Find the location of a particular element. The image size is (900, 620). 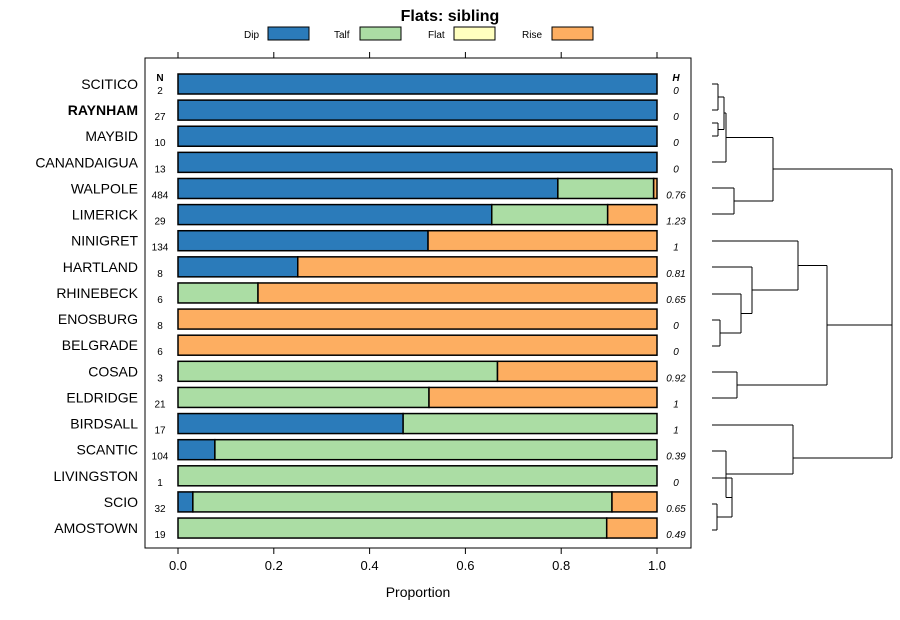

x-axis-label: Proportion is located at coordinates (418, 592).